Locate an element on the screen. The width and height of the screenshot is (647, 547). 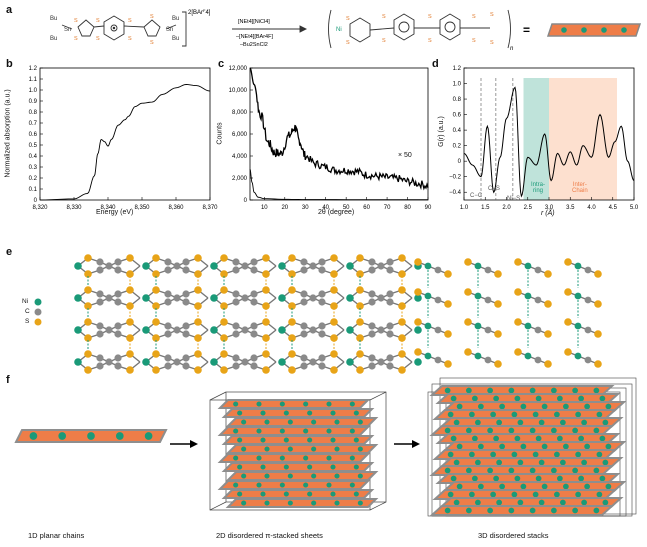
intra-ring-label: Intra-ring is located at coordinates (538, 188).